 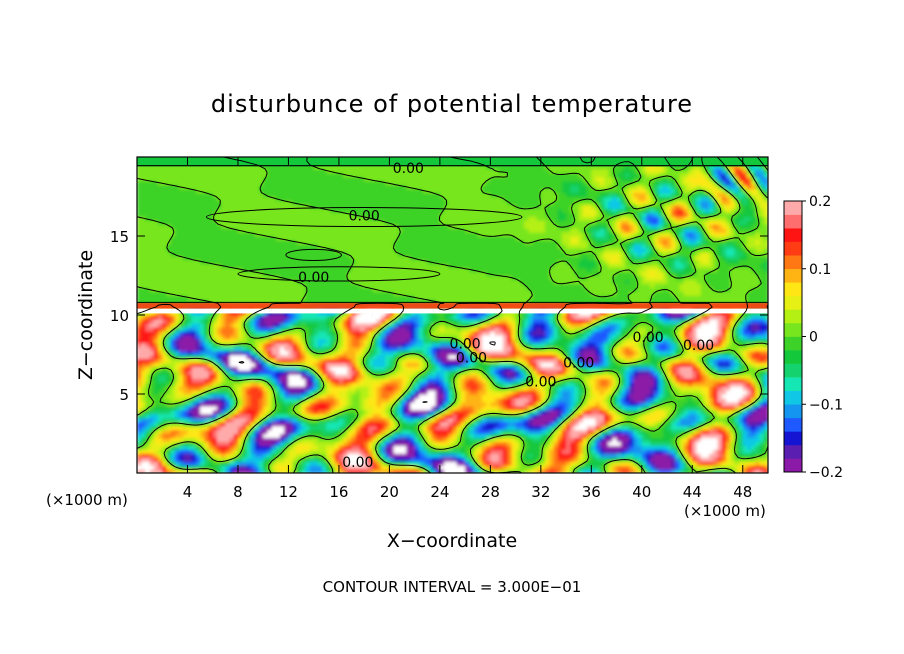 What do you see at coordinates (692, 492) in the screenshot?
I see `x-tick-label: 44` at bounding box center [692, 492].